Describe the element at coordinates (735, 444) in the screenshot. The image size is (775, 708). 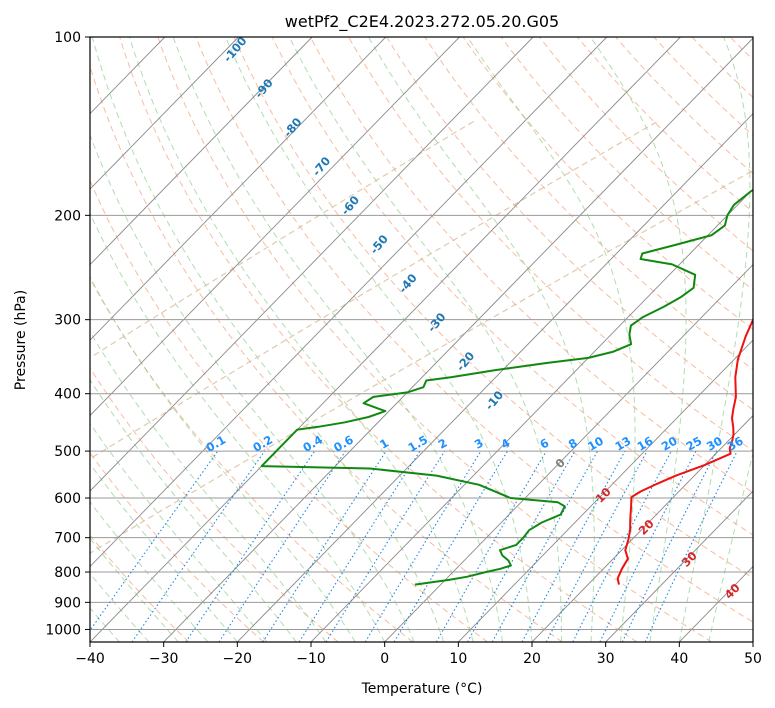
I see `mixing-ratio-label: 36` at that location.